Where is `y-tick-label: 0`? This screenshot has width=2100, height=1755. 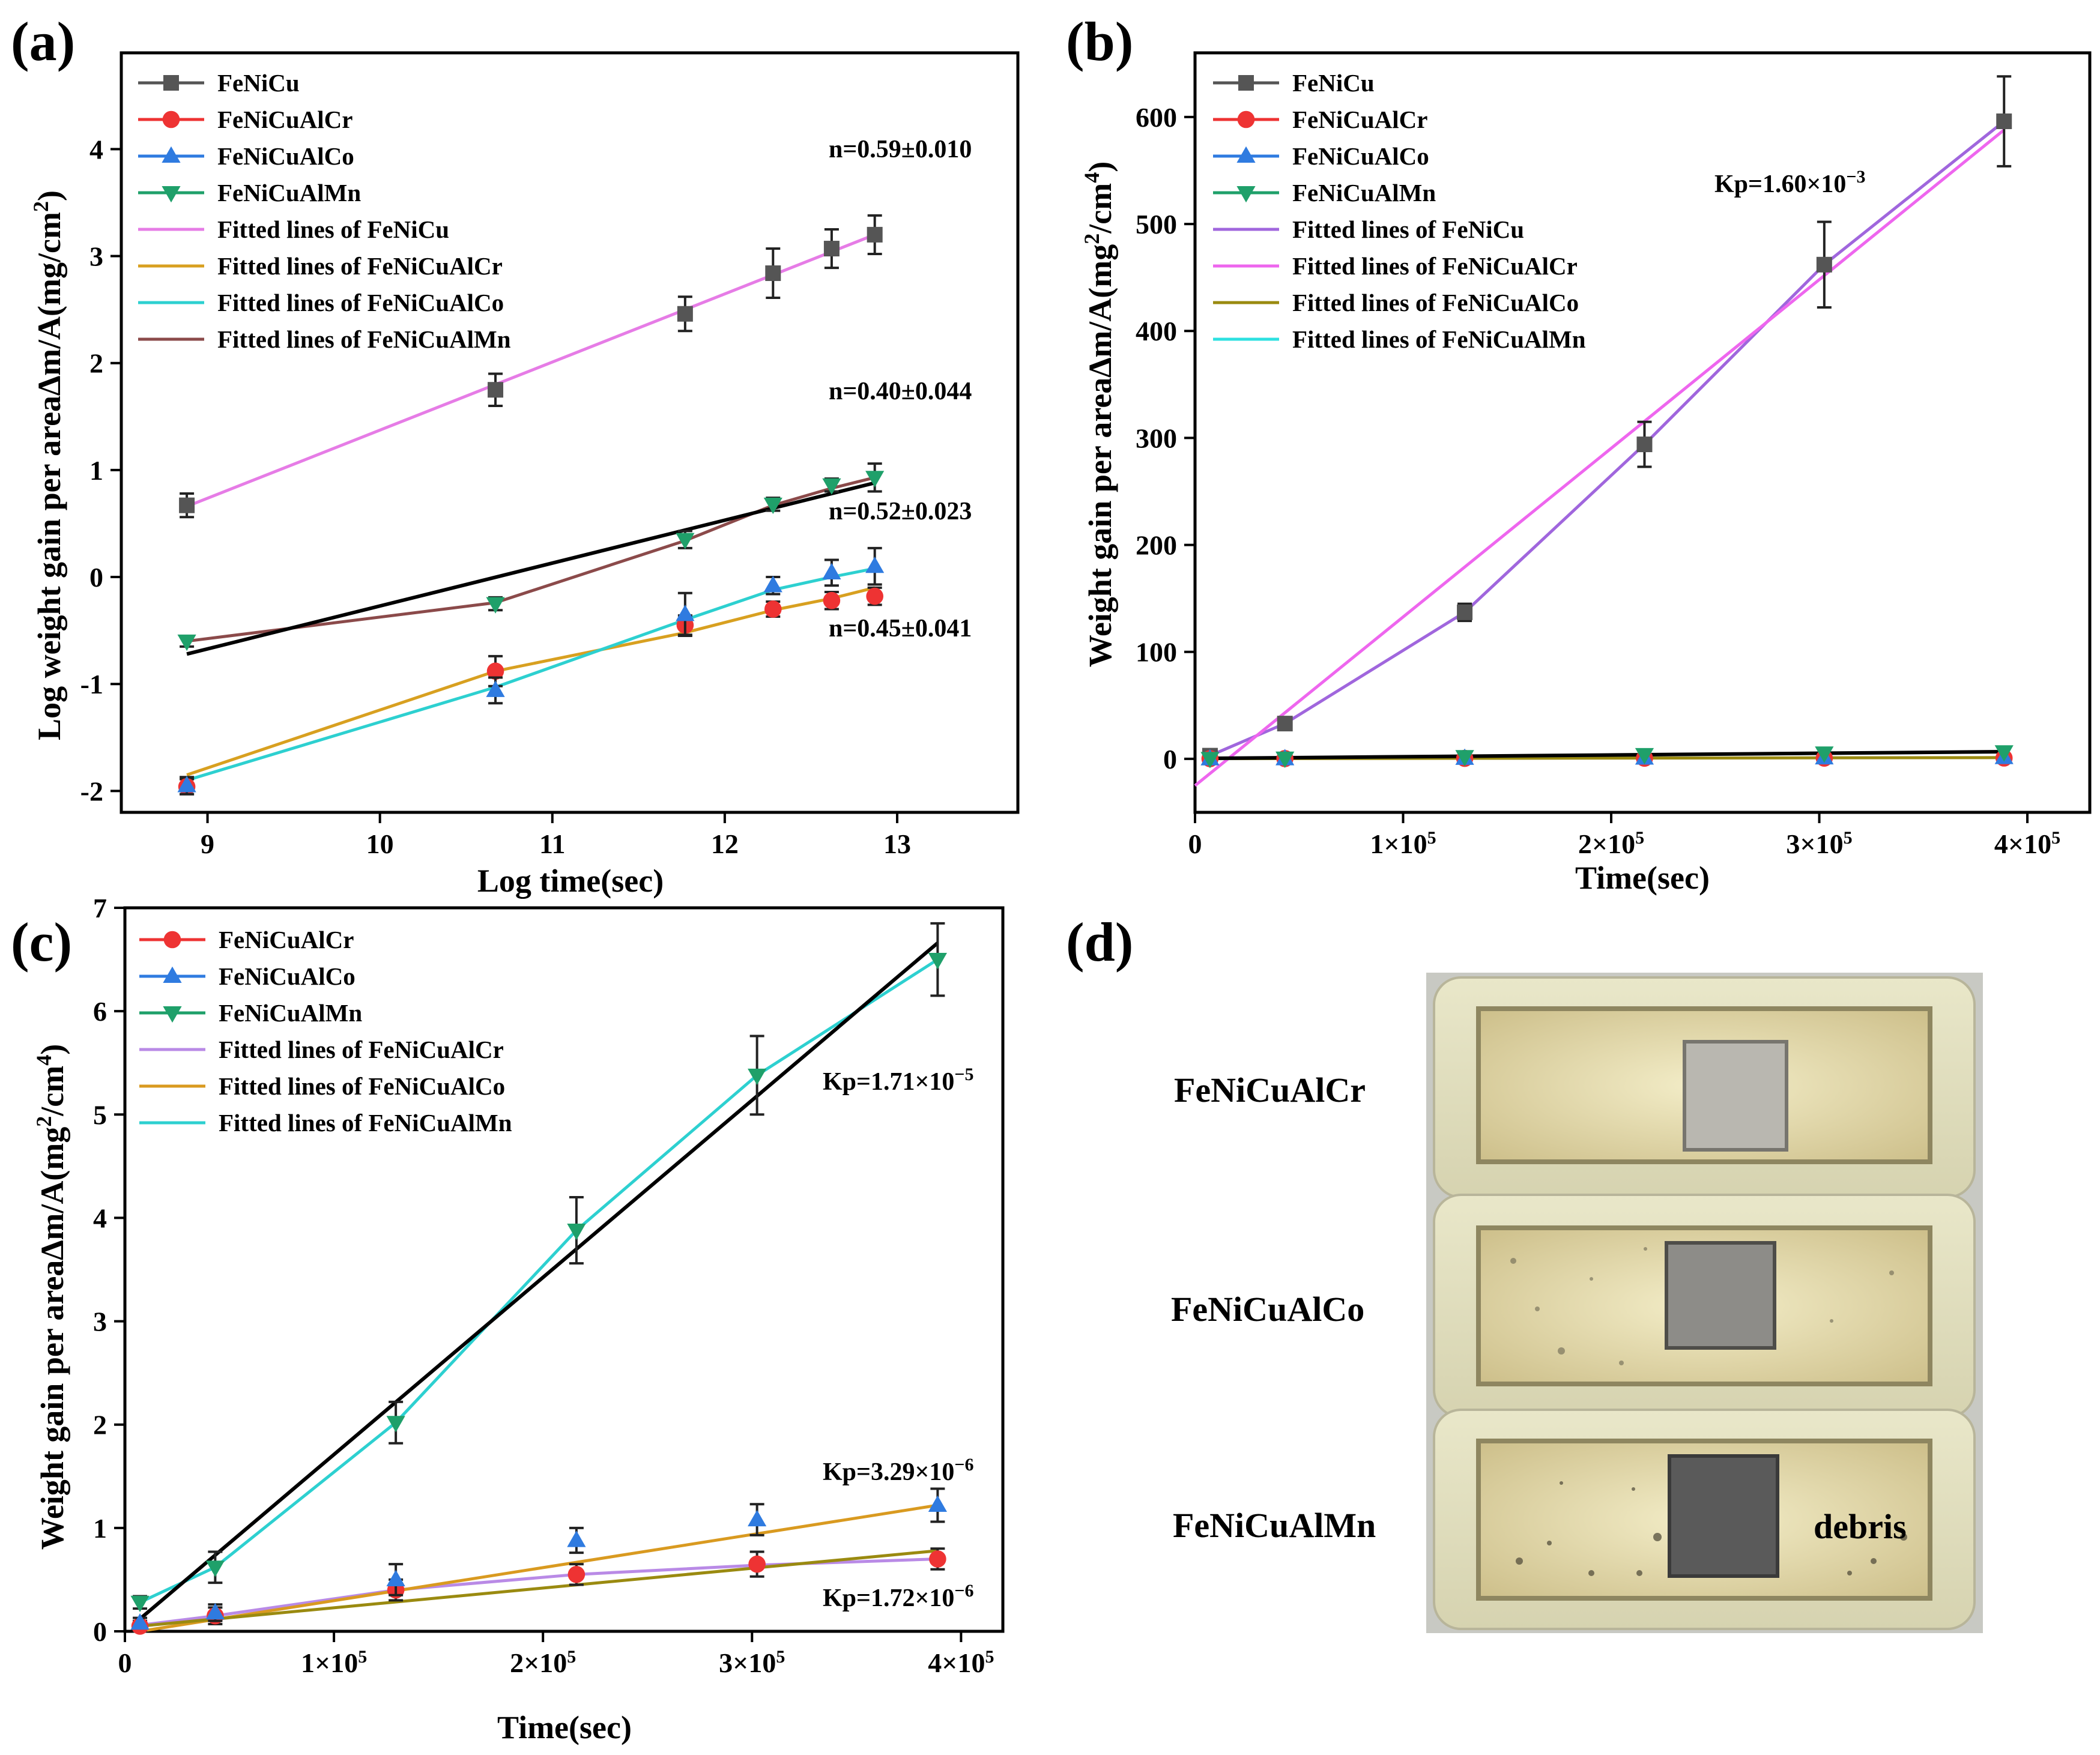 y-tick-label: 0 is located at coordinates (1170, 759).